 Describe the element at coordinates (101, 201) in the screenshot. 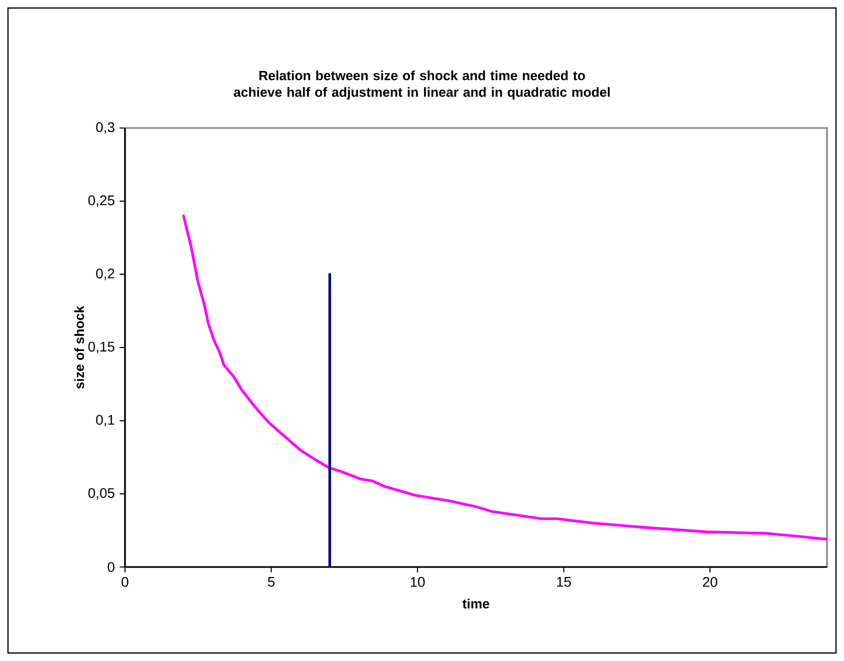

I see `y-tick-label: 0,25` at that location.